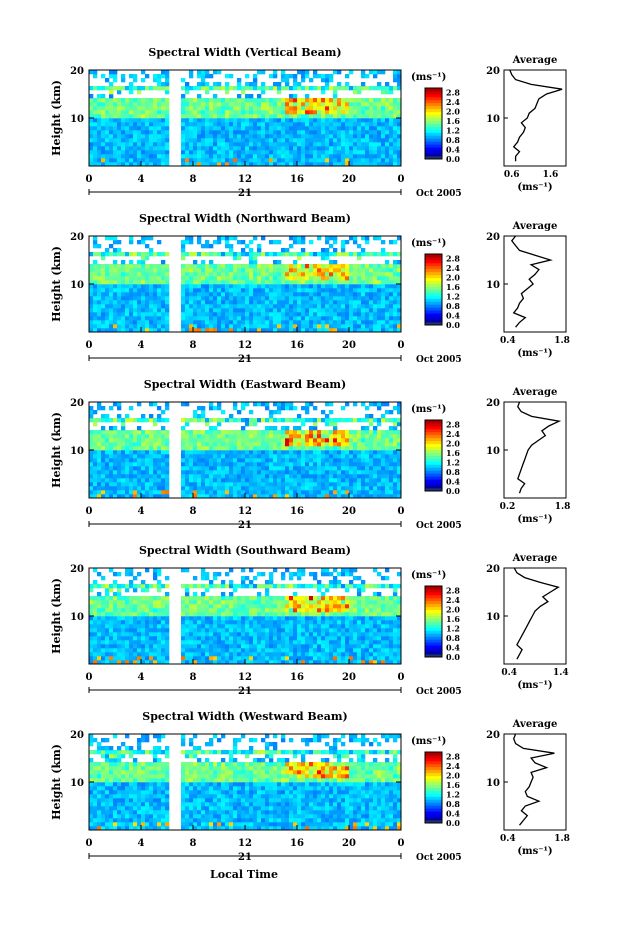  Describe the element at coordinates (453, 287) in the screenshot. I see `colorbar-tick-label: 1.6` at that location.